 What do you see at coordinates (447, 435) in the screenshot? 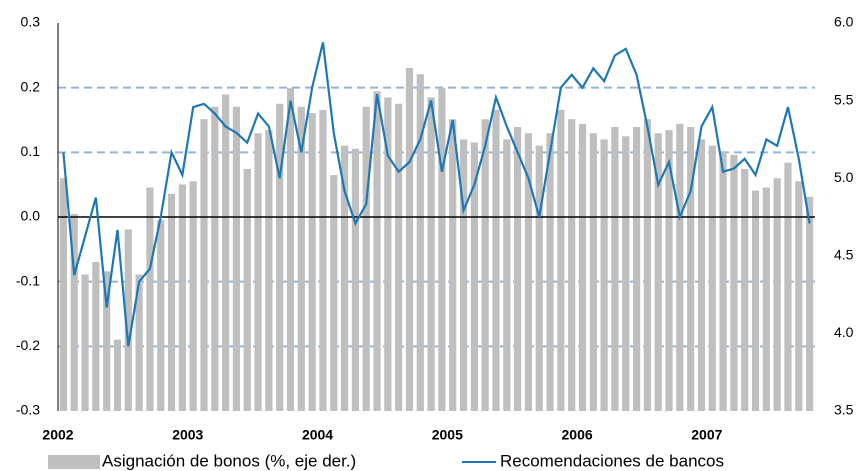
I see `x-tick-label: 2005` at bounding box center [447, 435].